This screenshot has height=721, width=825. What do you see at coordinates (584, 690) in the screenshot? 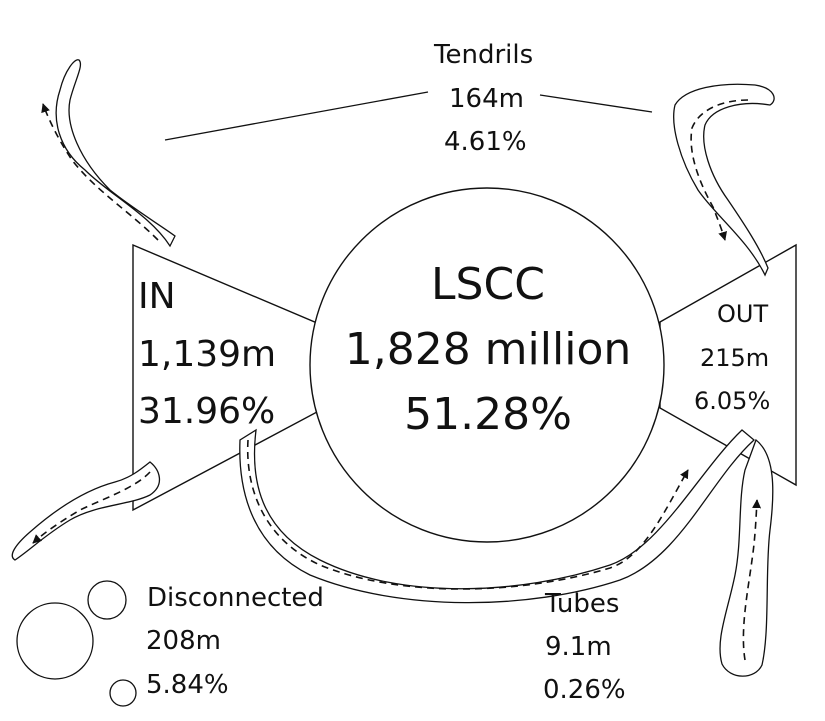
I see `tubes-percent: 0.26%` at bounding box center [584, 690].